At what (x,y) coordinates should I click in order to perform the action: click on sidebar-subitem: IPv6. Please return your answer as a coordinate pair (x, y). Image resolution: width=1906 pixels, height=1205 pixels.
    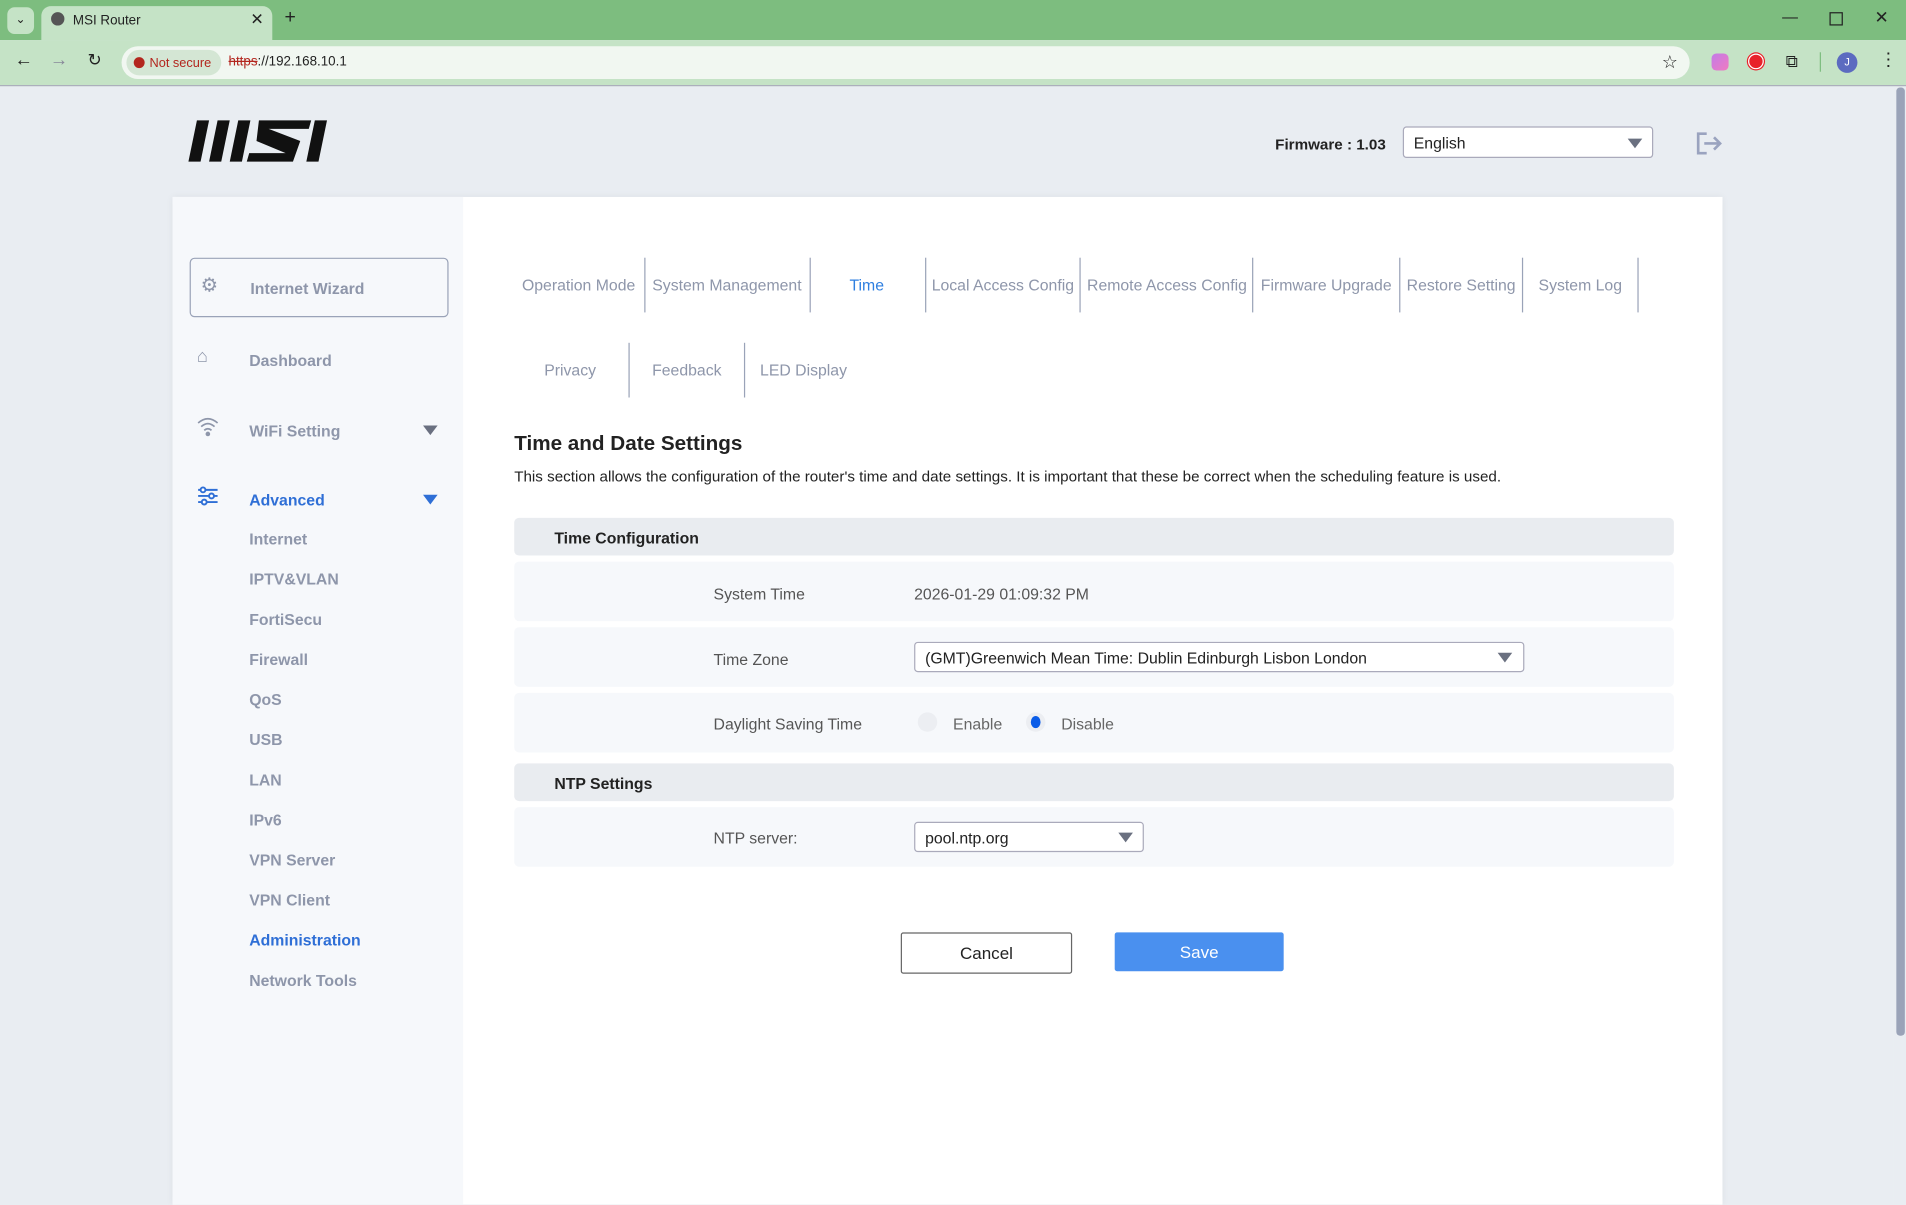
    Looking at the image, I should click on (265, 820).